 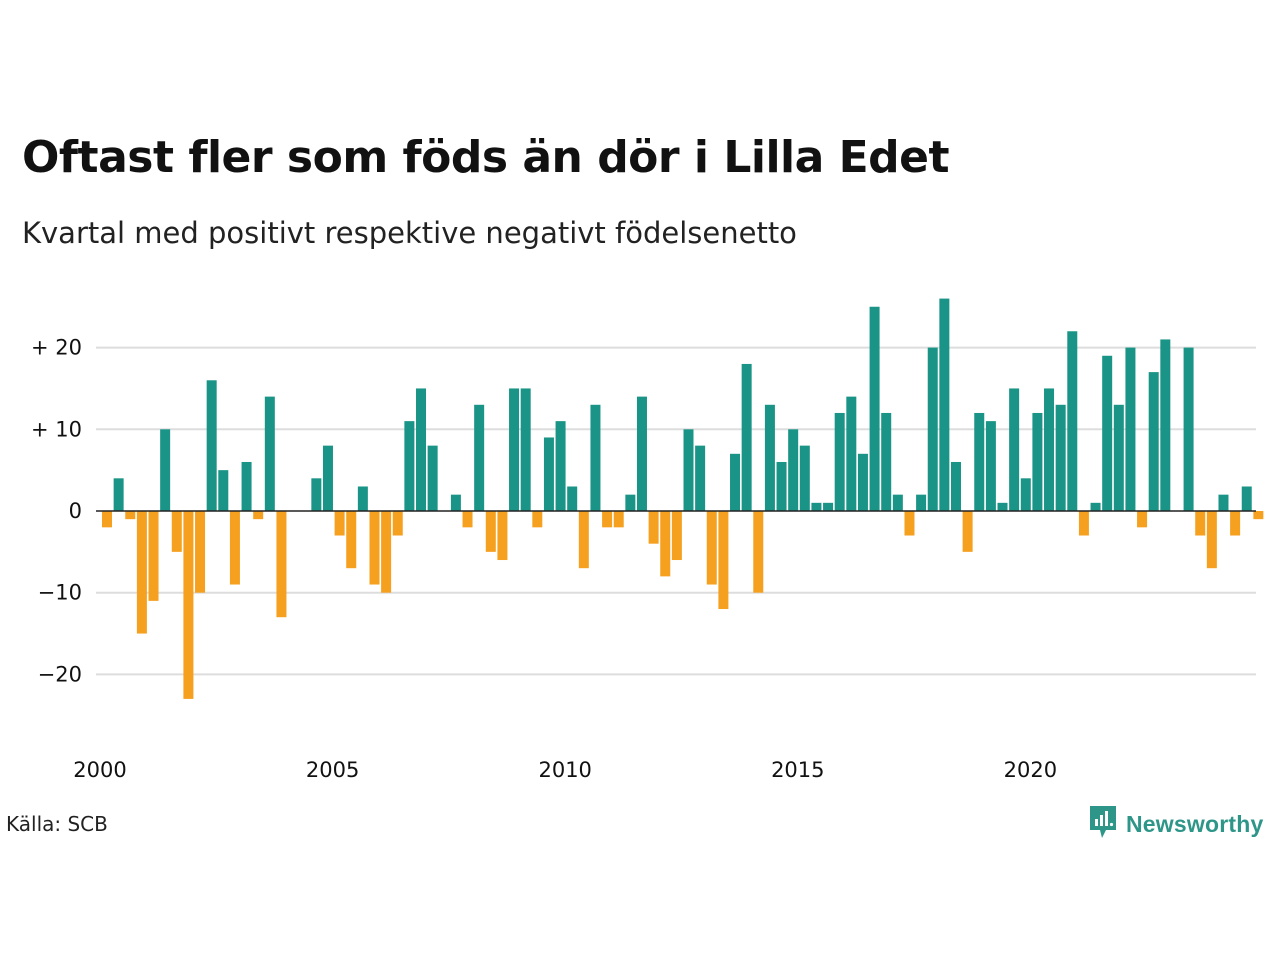 I want to click on y-tick-label: −10, so click(x=60, y=593).